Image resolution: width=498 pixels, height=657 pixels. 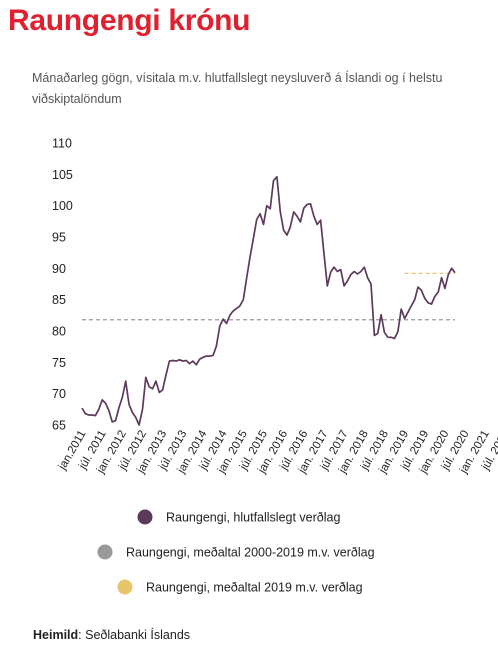 I want to click on legend-label: Raungengi, meðaltal 2019 m.v. verðlag, so click(x=254, y=588).